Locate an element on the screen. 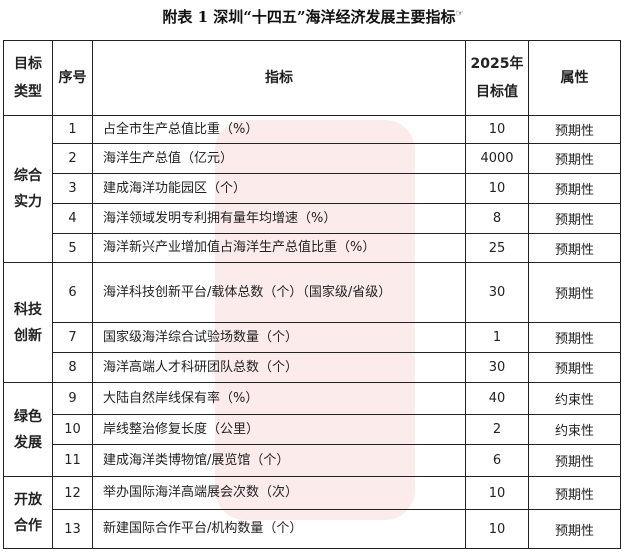 The width and height of the screenshot is (626, 553). table-row: 13 新建国际合作平台/机构数量（个） 10 预期性 is located at coordinates (312, 529).